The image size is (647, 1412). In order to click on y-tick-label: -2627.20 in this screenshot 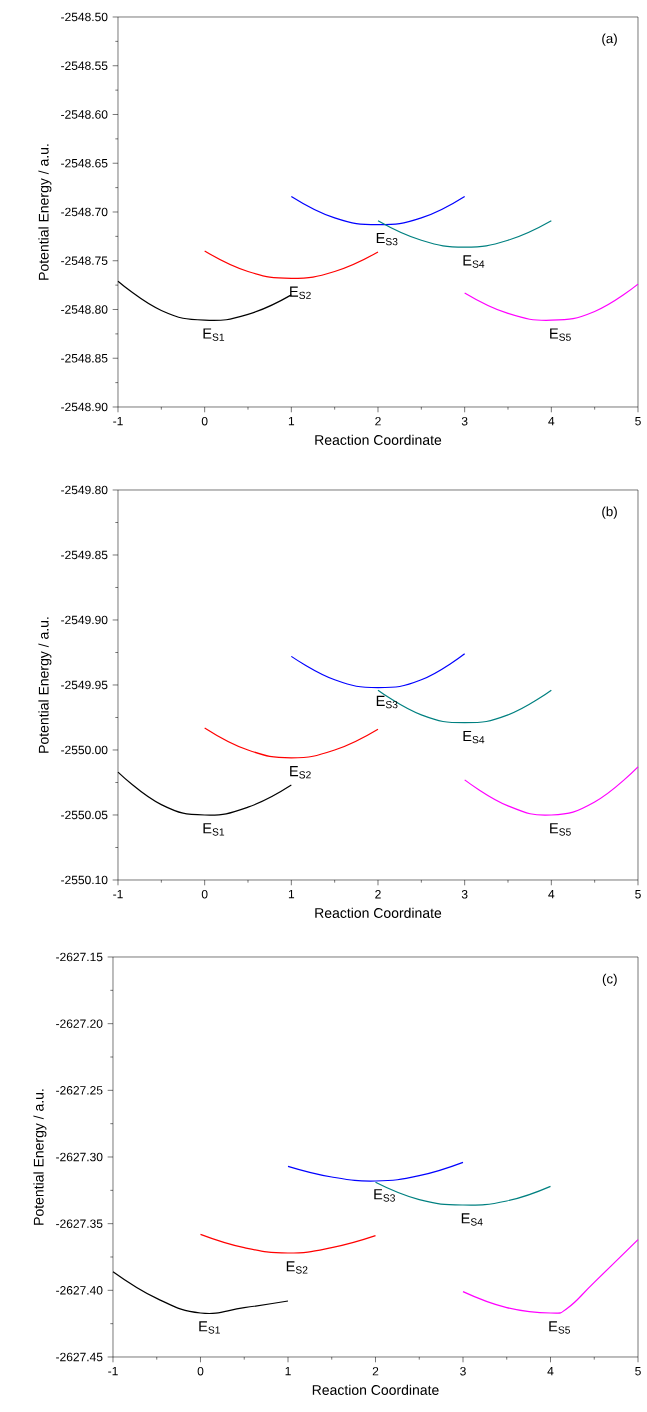, I will do `click(79, 1023)`.